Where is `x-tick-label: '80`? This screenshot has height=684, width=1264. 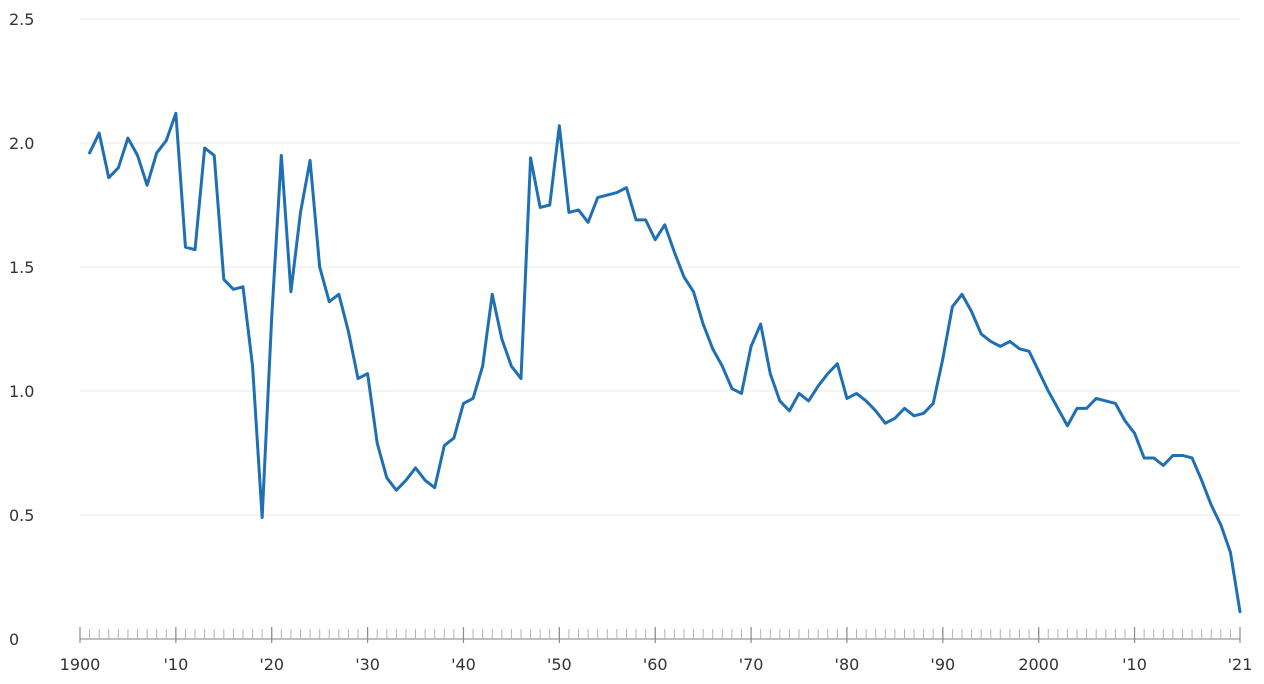 x-tick-label: '80 is located at coordinates (847, 664).